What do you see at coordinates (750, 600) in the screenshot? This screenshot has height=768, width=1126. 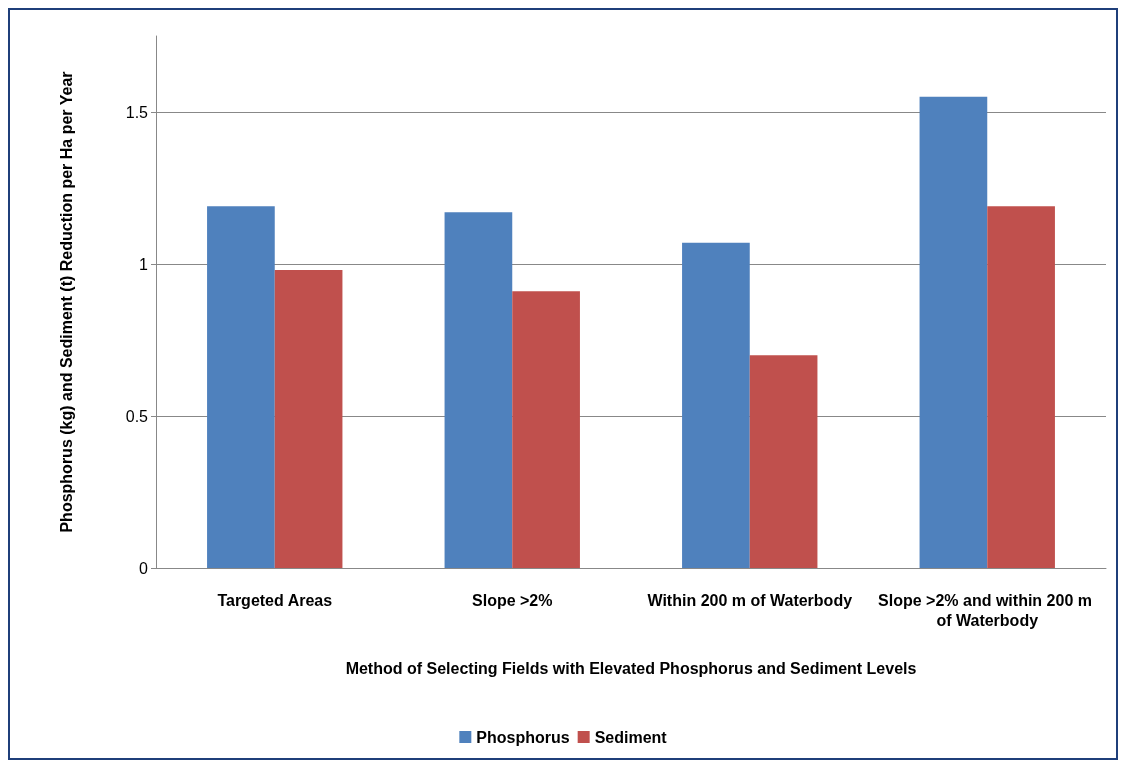 I see `x-tick-label: Within 200 m of Waterbody` at bounding box center [750, 600].